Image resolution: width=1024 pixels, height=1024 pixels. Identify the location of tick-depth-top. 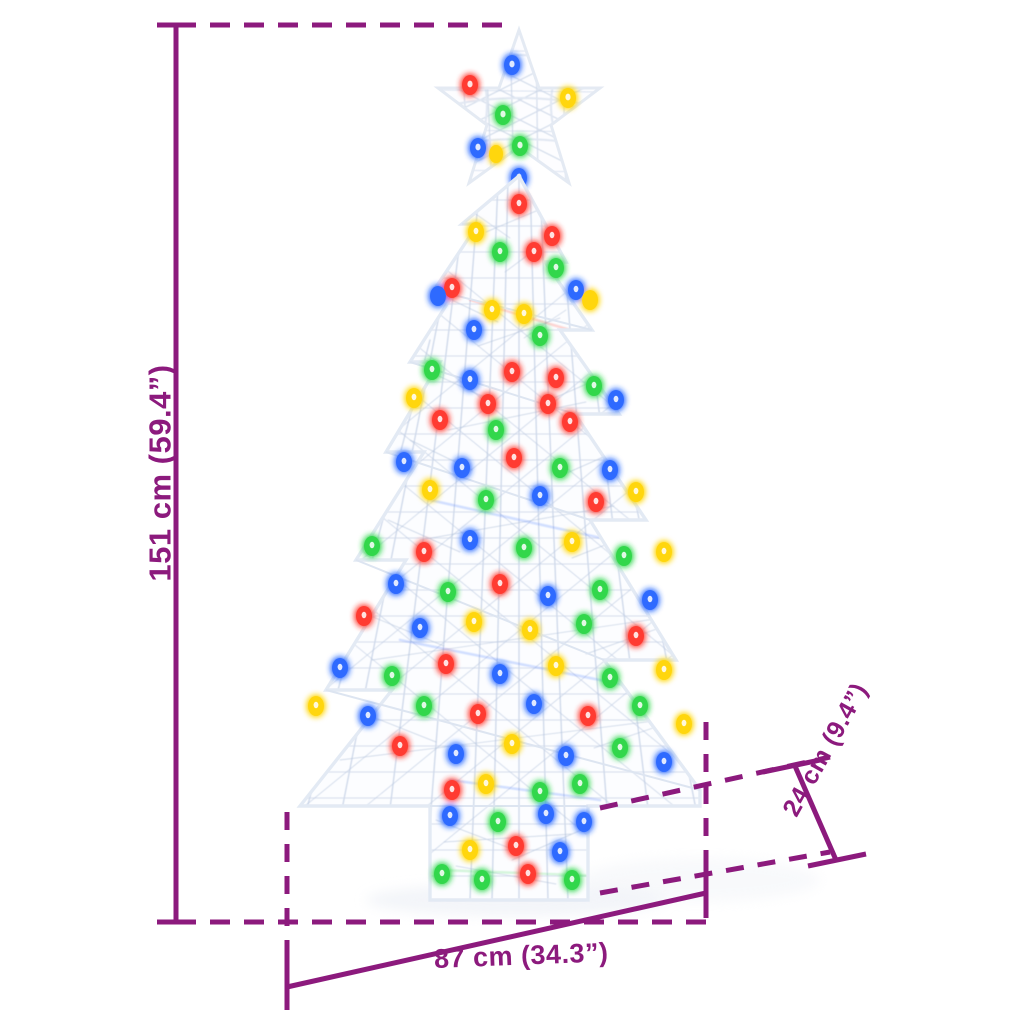
(791, 766).